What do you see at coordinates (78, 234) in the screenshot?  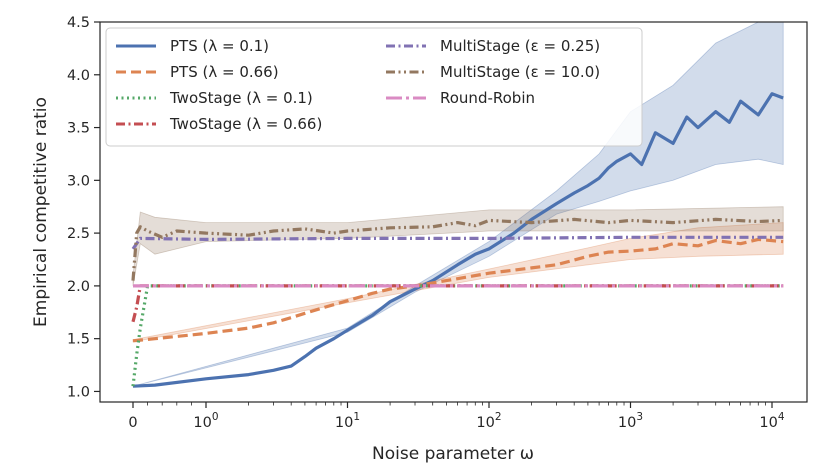 I see `y-tick-label-3: 2.5` at bounding box center [78, 234].